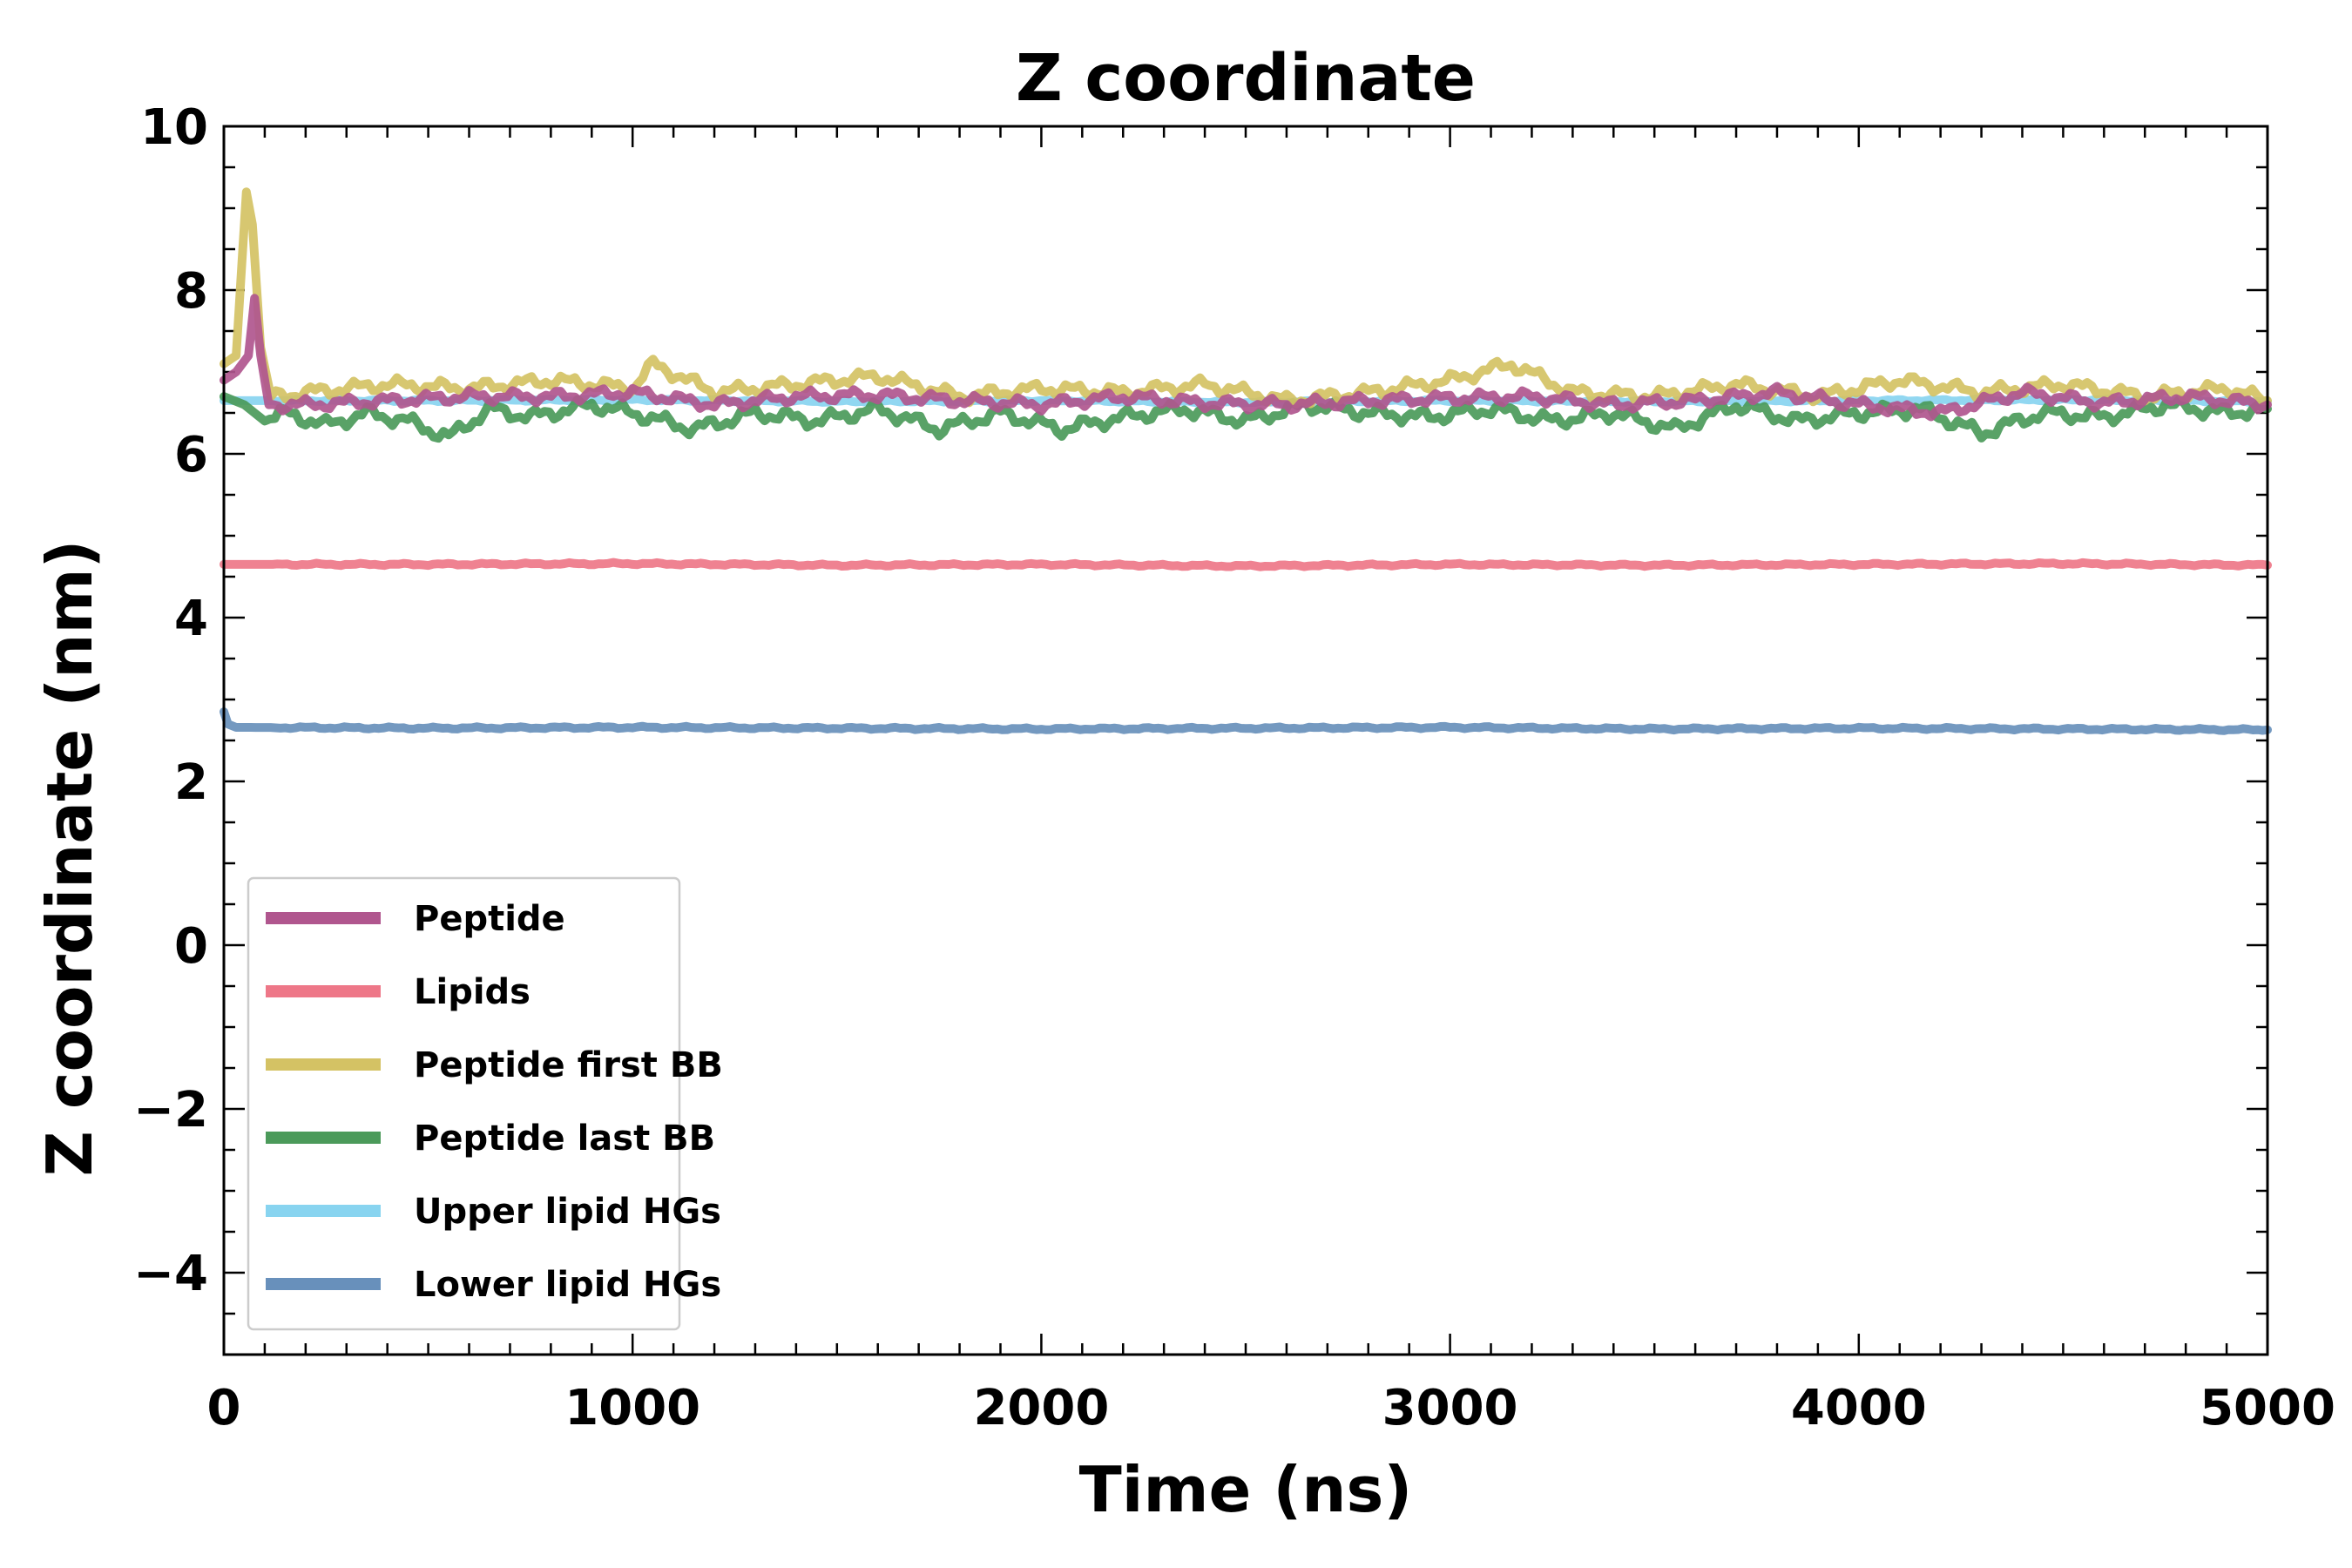 The image size is (2352, 1568). What do you see at coordinates (1246, 564) in the screenshot?
I see `series-line-lipids` at bounding box center [1246, 564].